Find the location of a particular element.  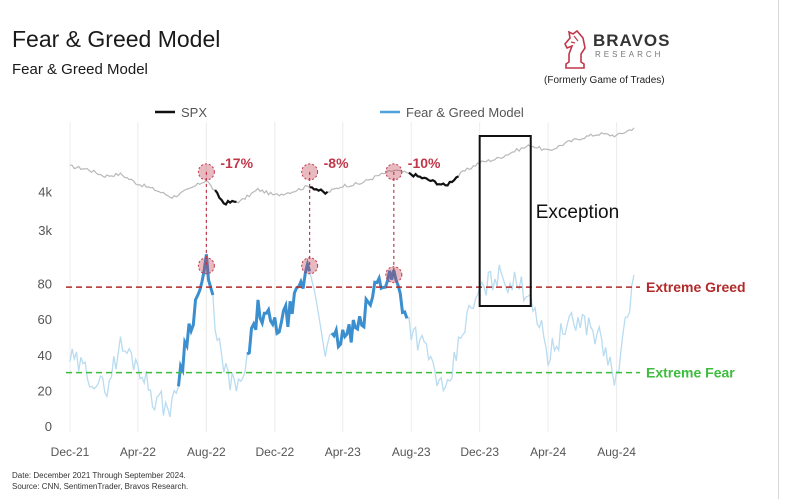

threshold-label: Extreme Fear is located at coordinates (690, 373).